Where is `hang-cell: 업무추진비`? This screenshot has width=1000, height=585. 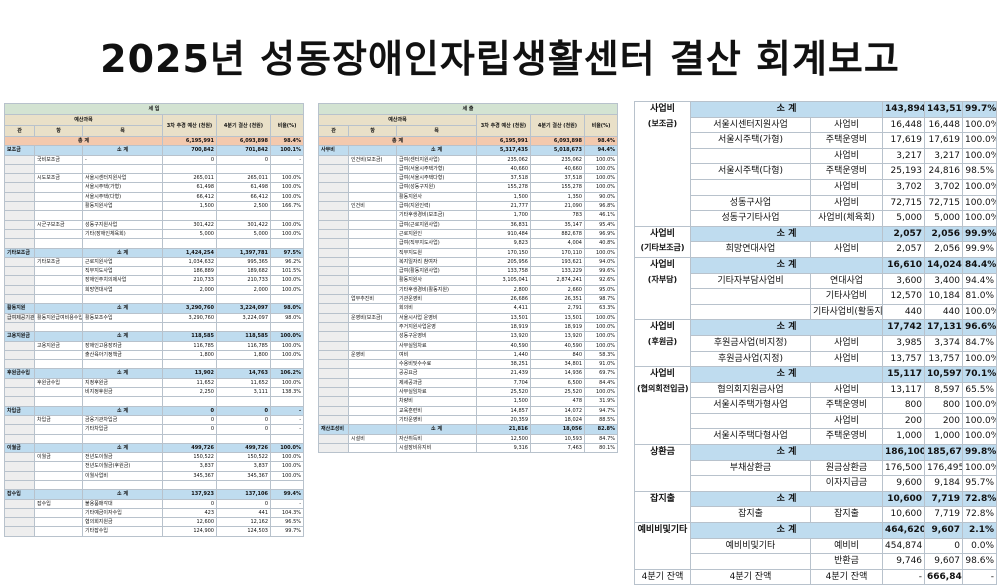
hang-cell: 업무추진비 is located at coordinates (372, 299).